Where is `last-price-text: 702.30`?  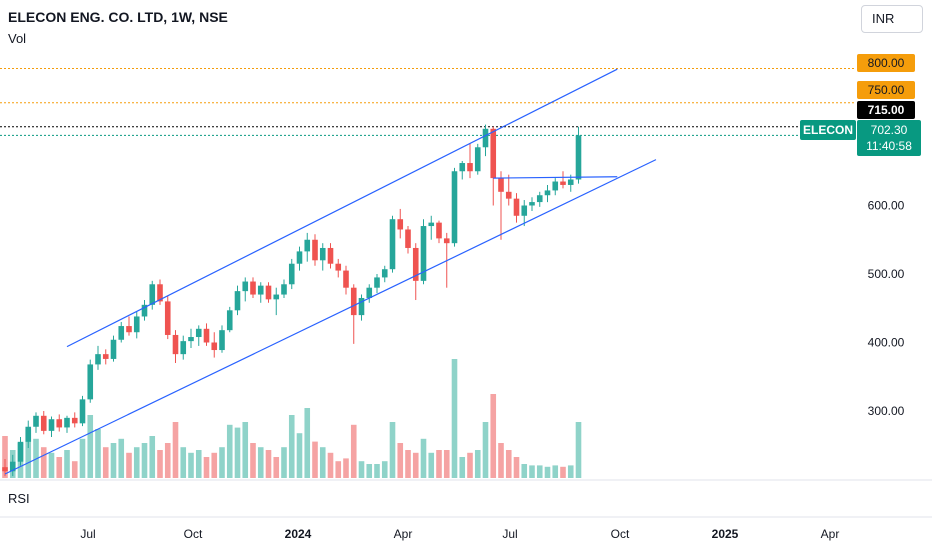 last-price-text: 702.30 is located at coordinates (889, 130).